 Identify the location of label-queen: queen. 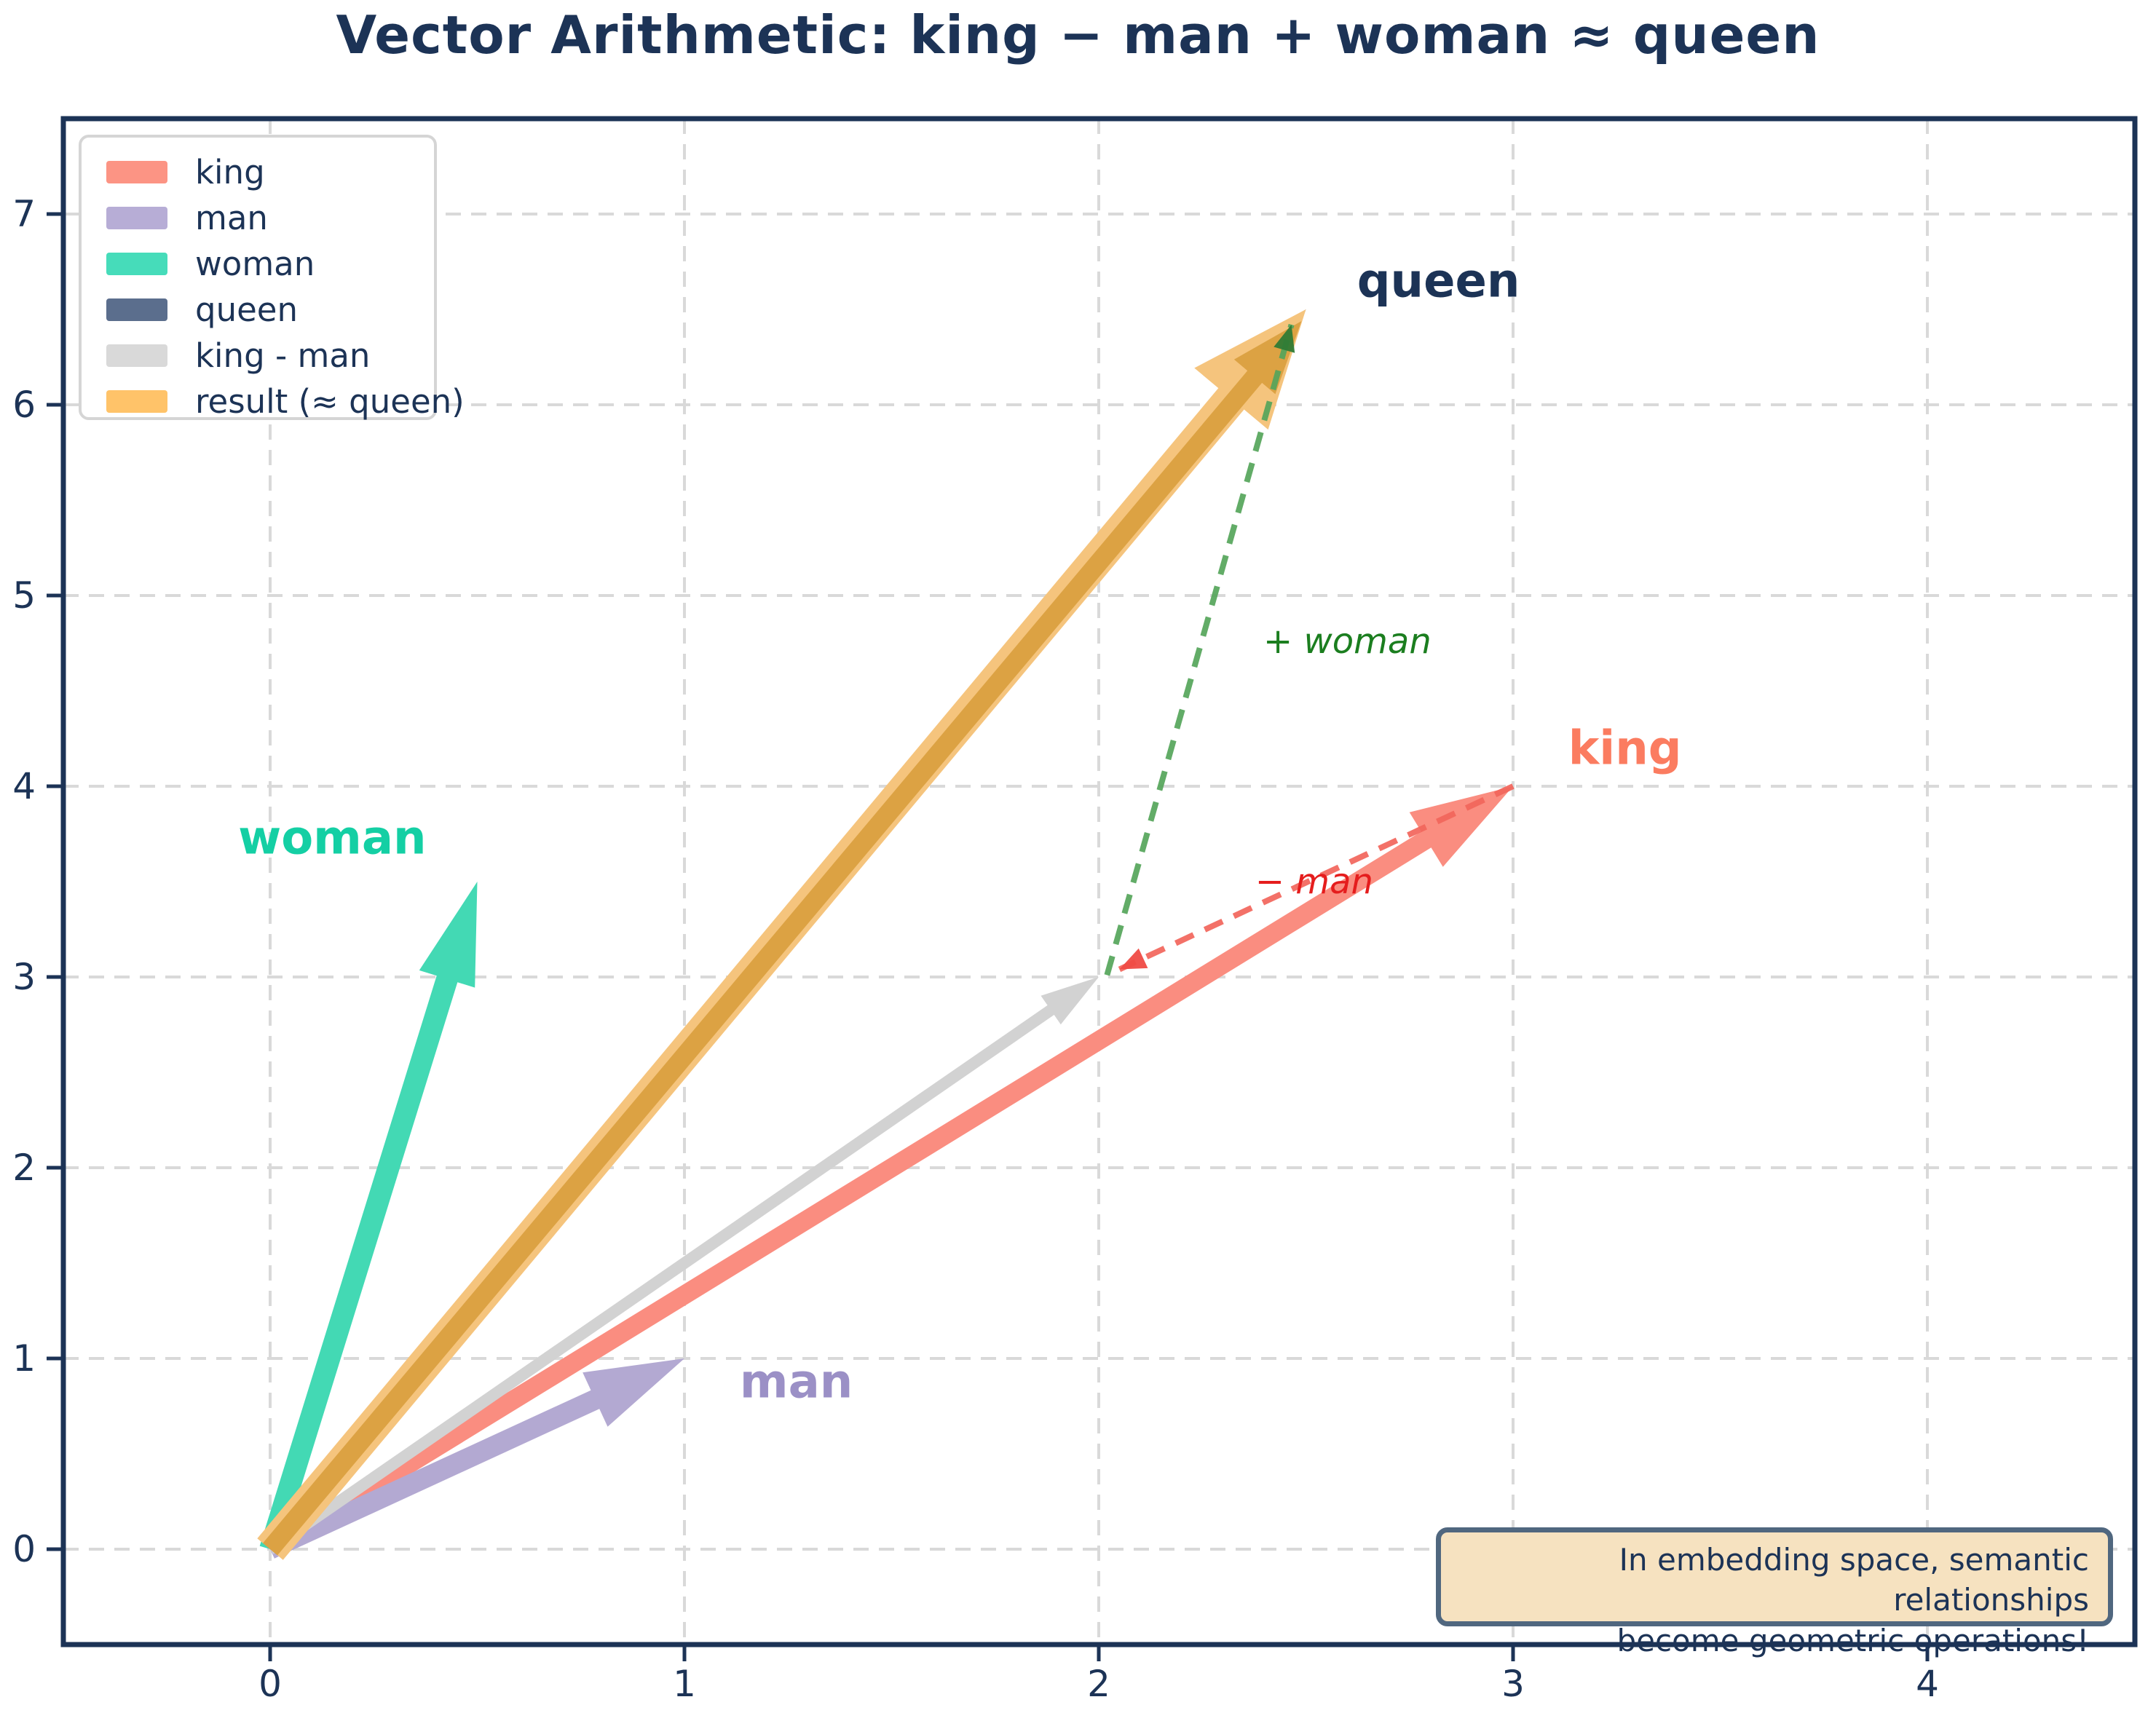
(1439, 282).